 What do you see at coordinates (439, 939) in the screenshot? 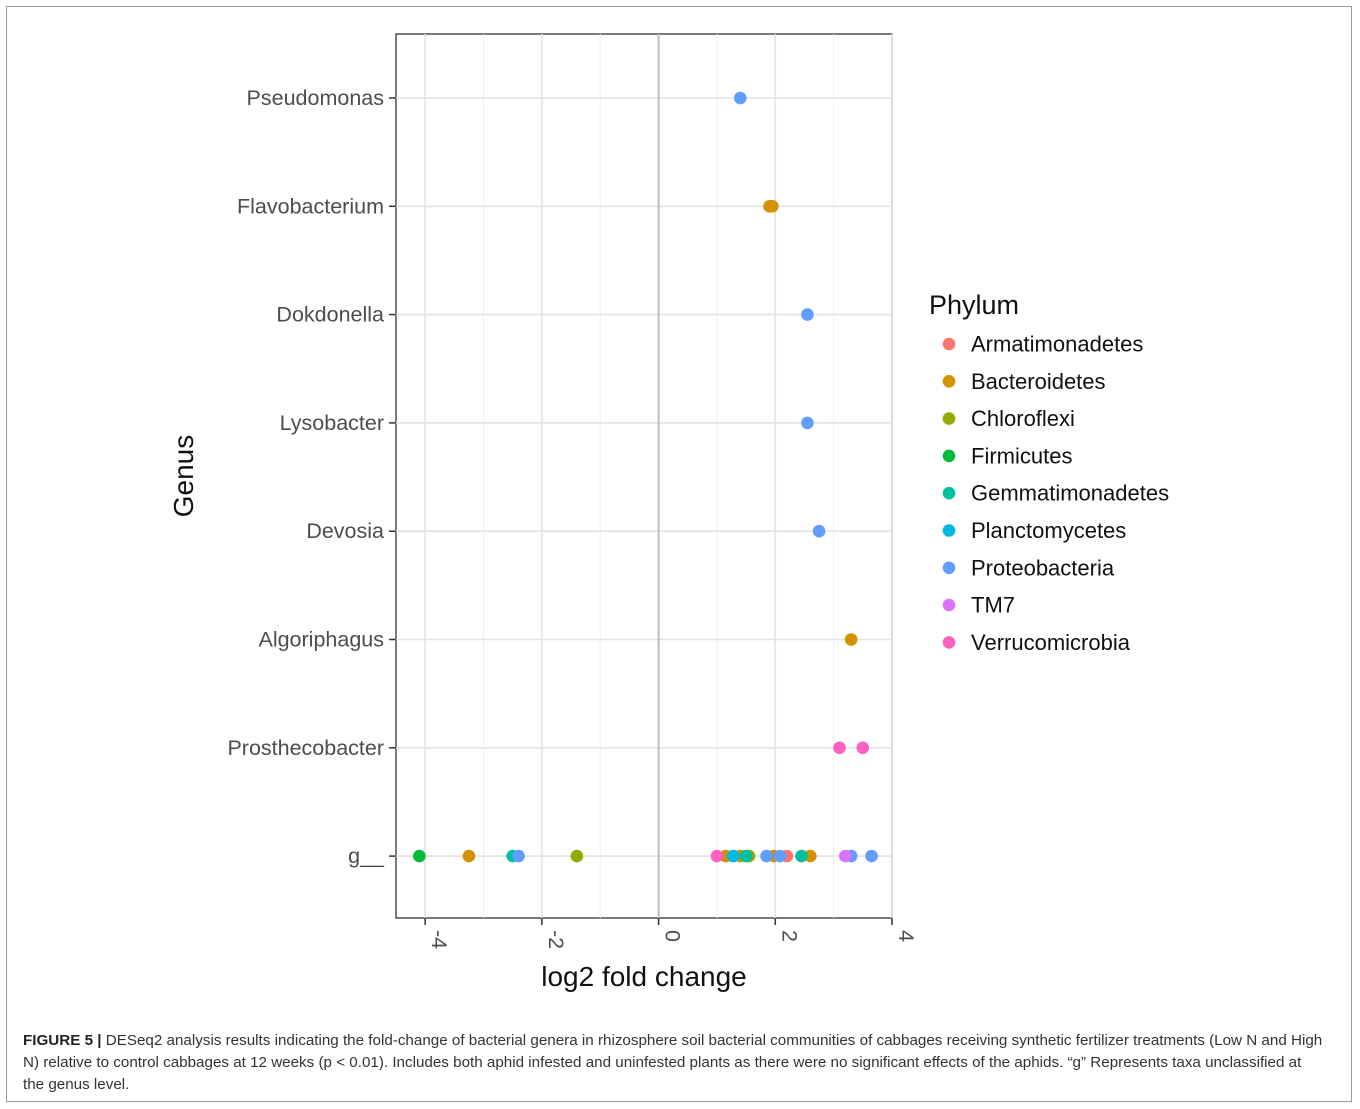
I see `x-tick-label: -4` at bounding box center [439, 939].